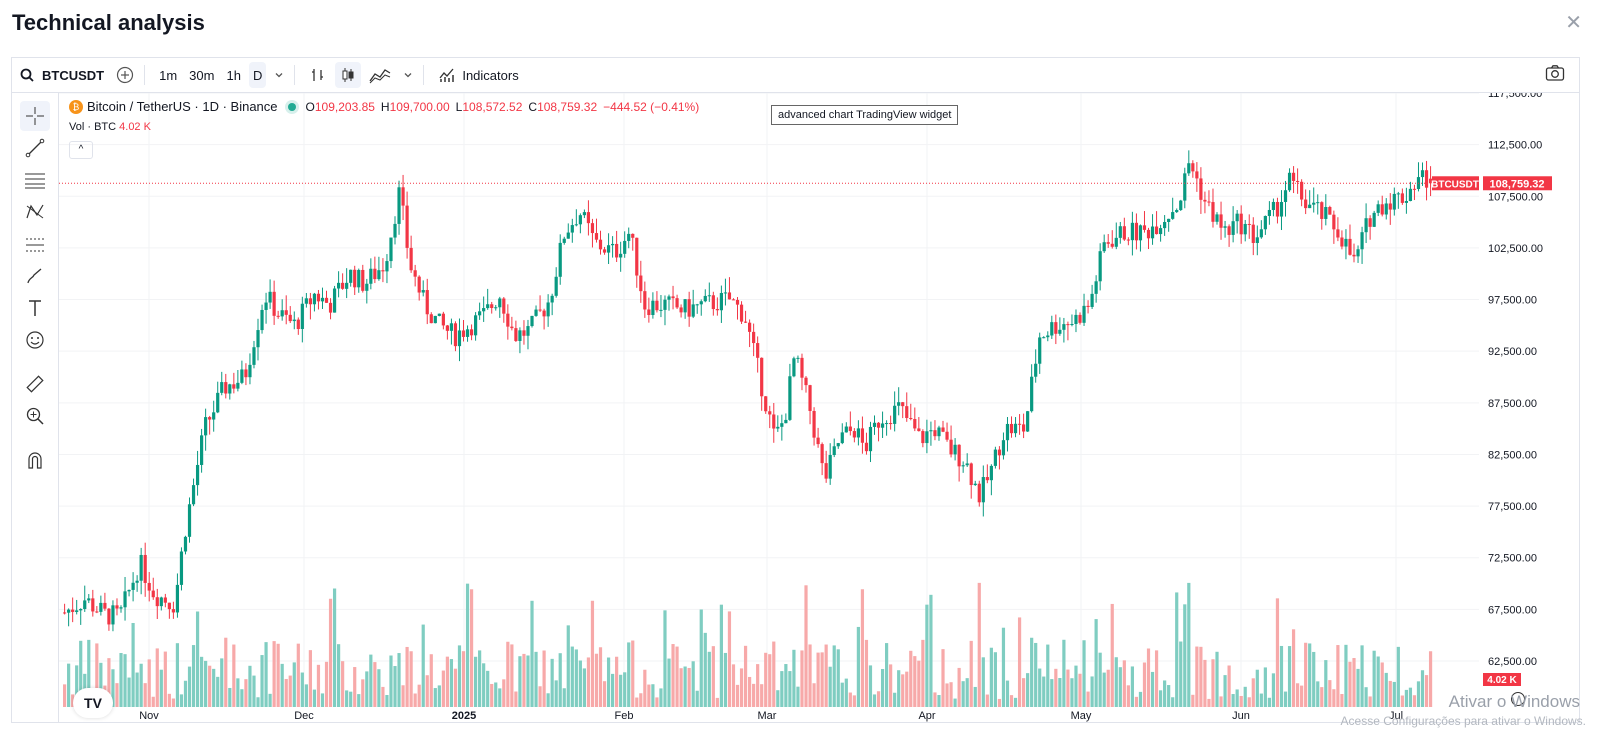  What do you see at coordinates (348, 75) in the screenshot?
I see `candles-style-button` at bounding box center [348, 75].